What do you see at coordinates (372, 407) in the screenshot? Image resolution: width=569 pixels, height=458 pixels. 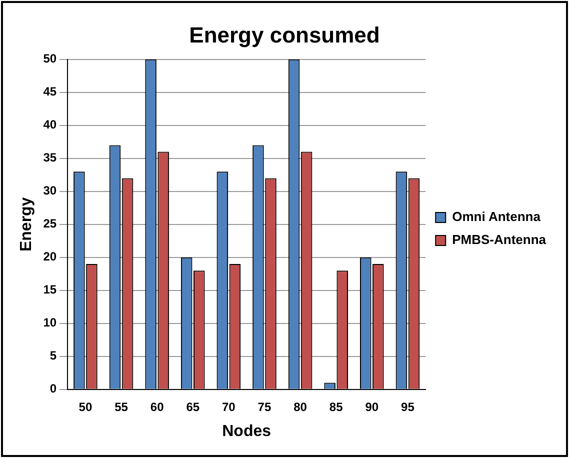 I see `x-tick-label: 90` at bounding box center [372, 407].